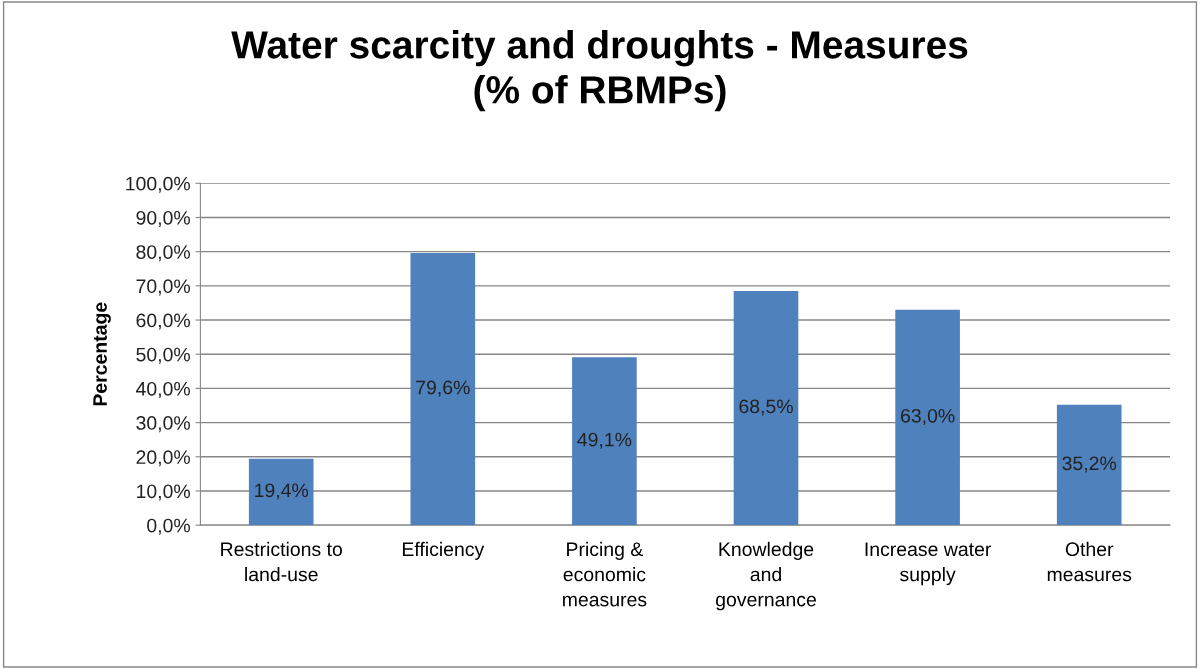  I want to click on data-label: 35,2%, so click(1089, 464).